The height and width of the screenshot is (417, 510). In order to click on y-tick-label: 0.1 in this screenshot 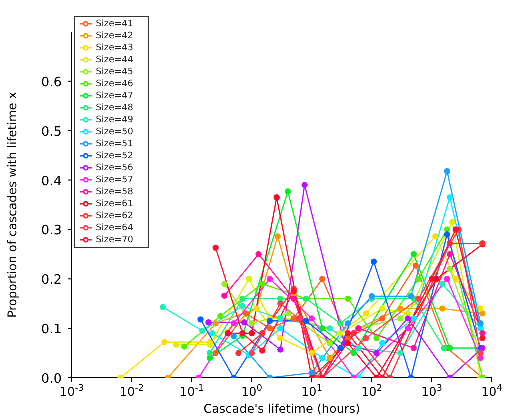, I will do `click(51, 330)`.